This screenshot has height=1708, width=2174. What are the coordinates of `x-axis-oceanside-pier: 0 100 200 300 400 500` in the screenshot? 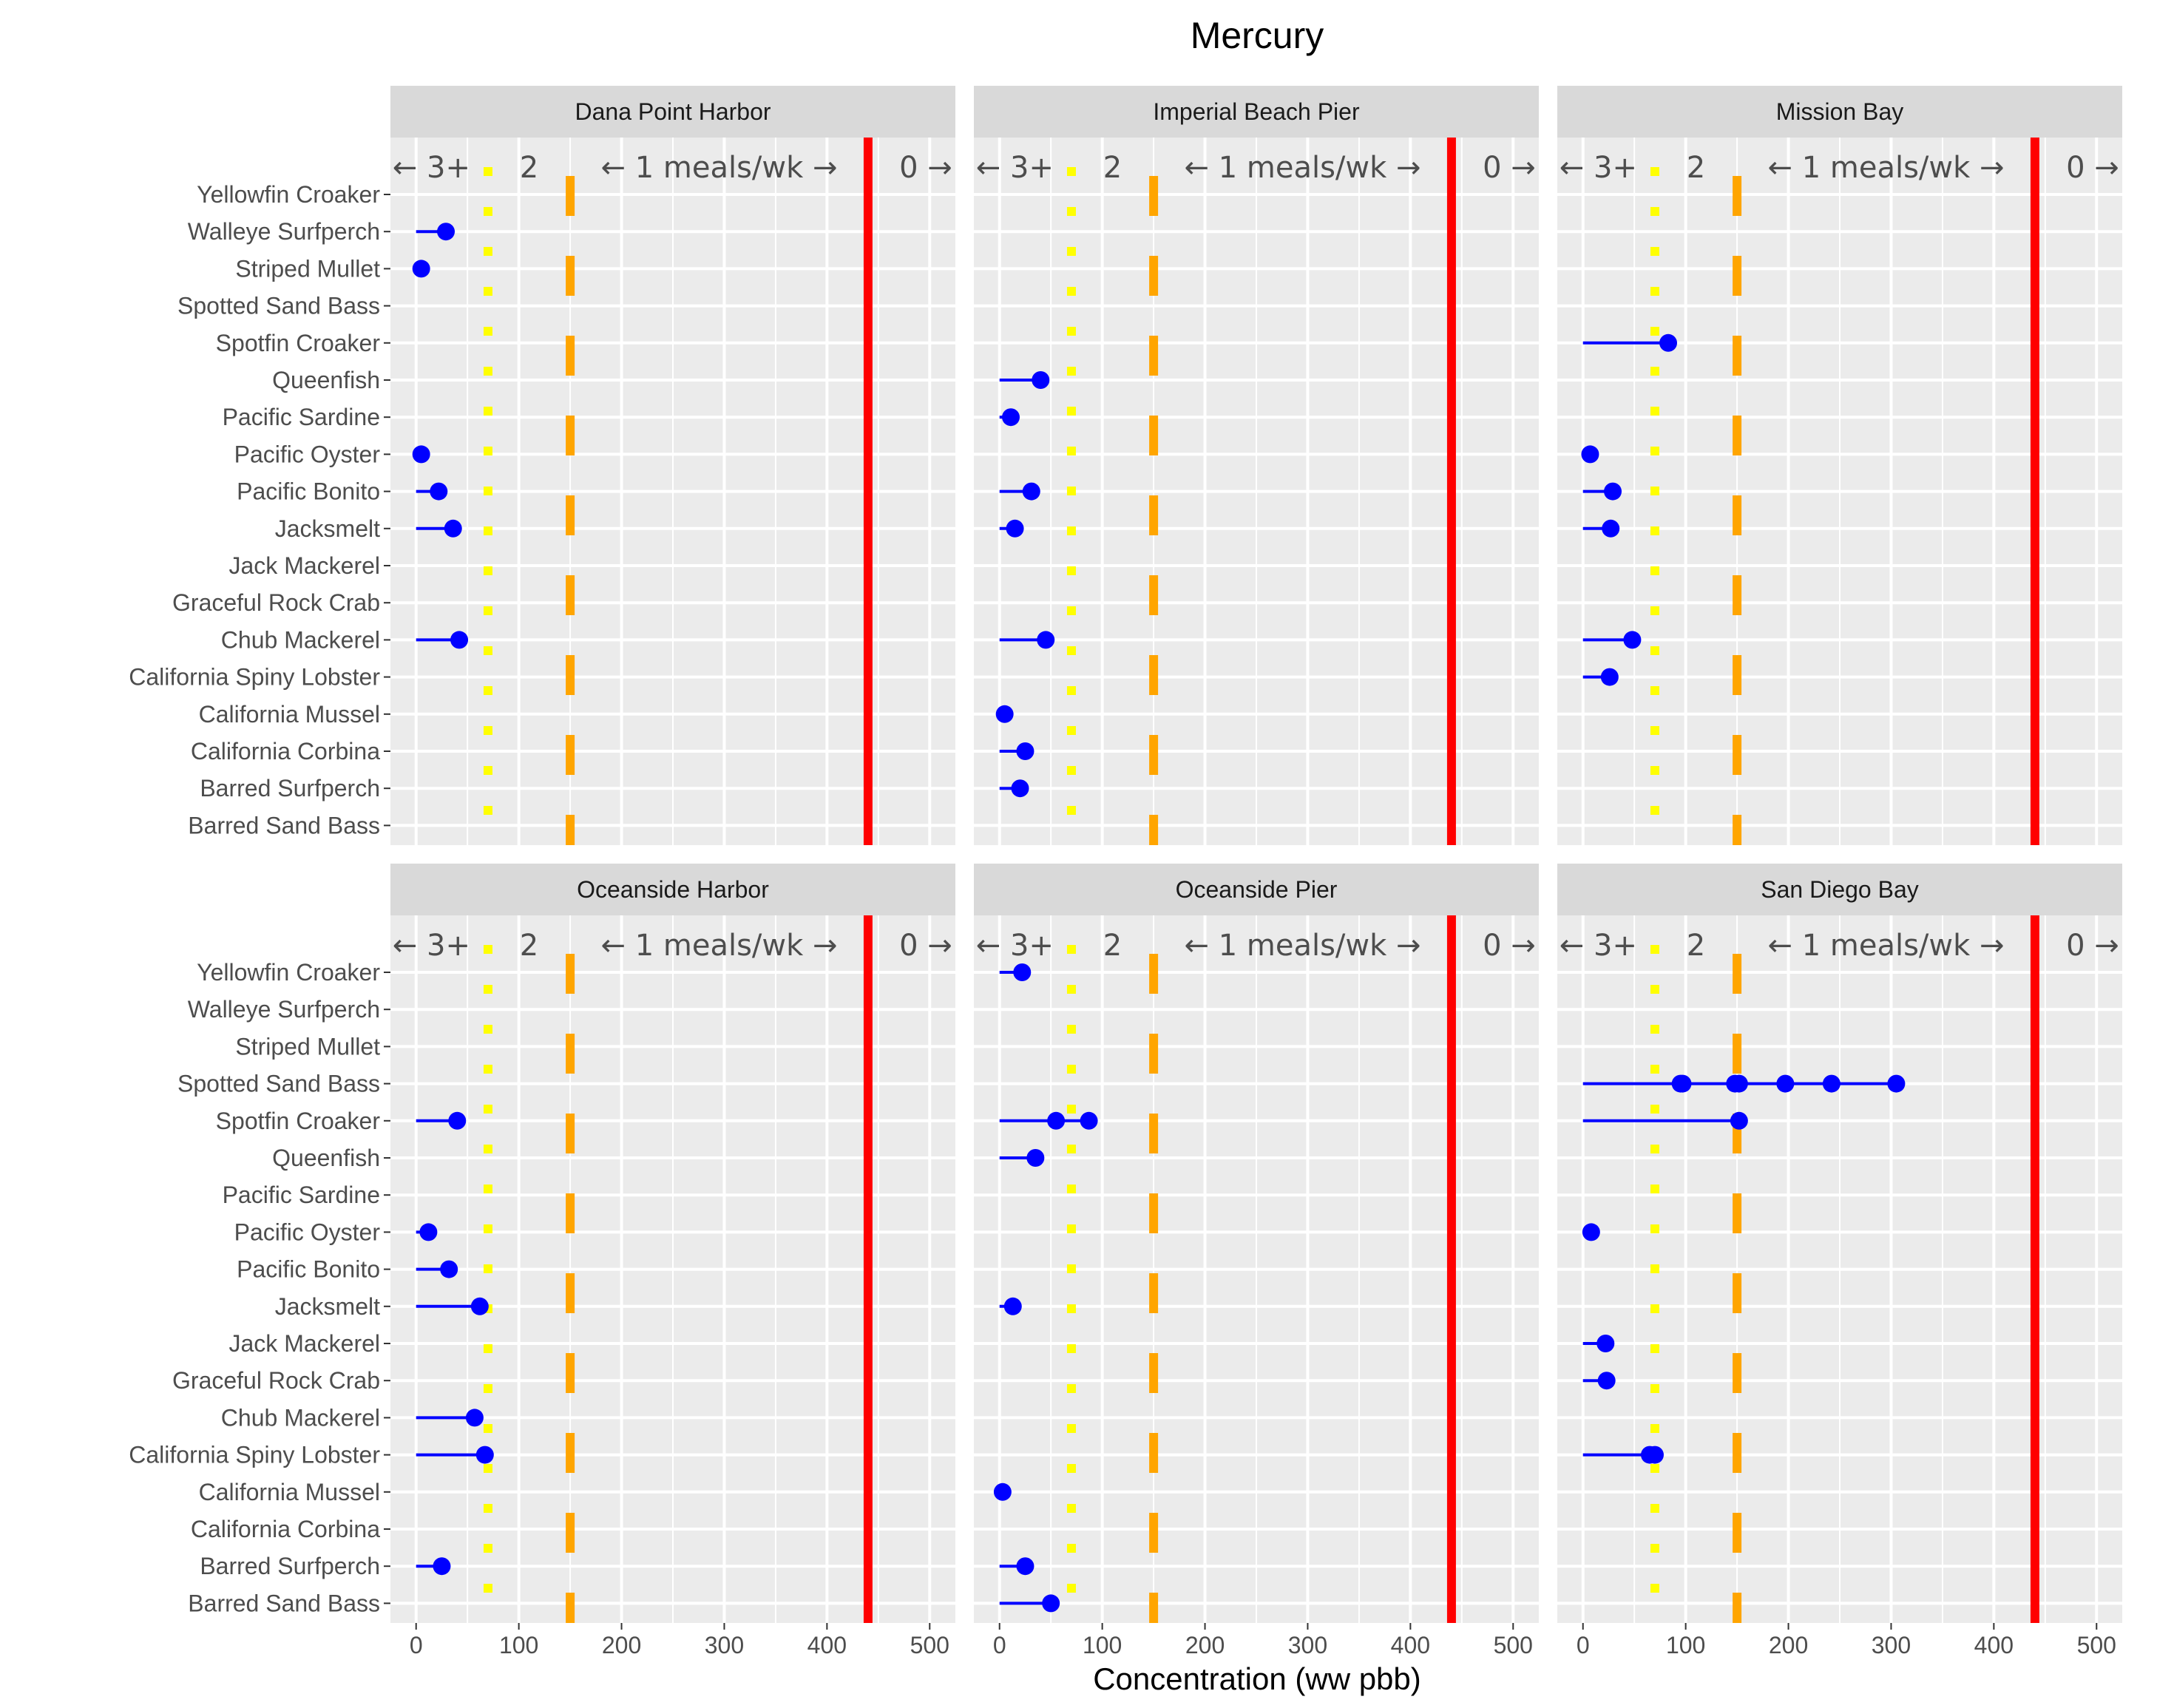 It's located at (1263, 1640).